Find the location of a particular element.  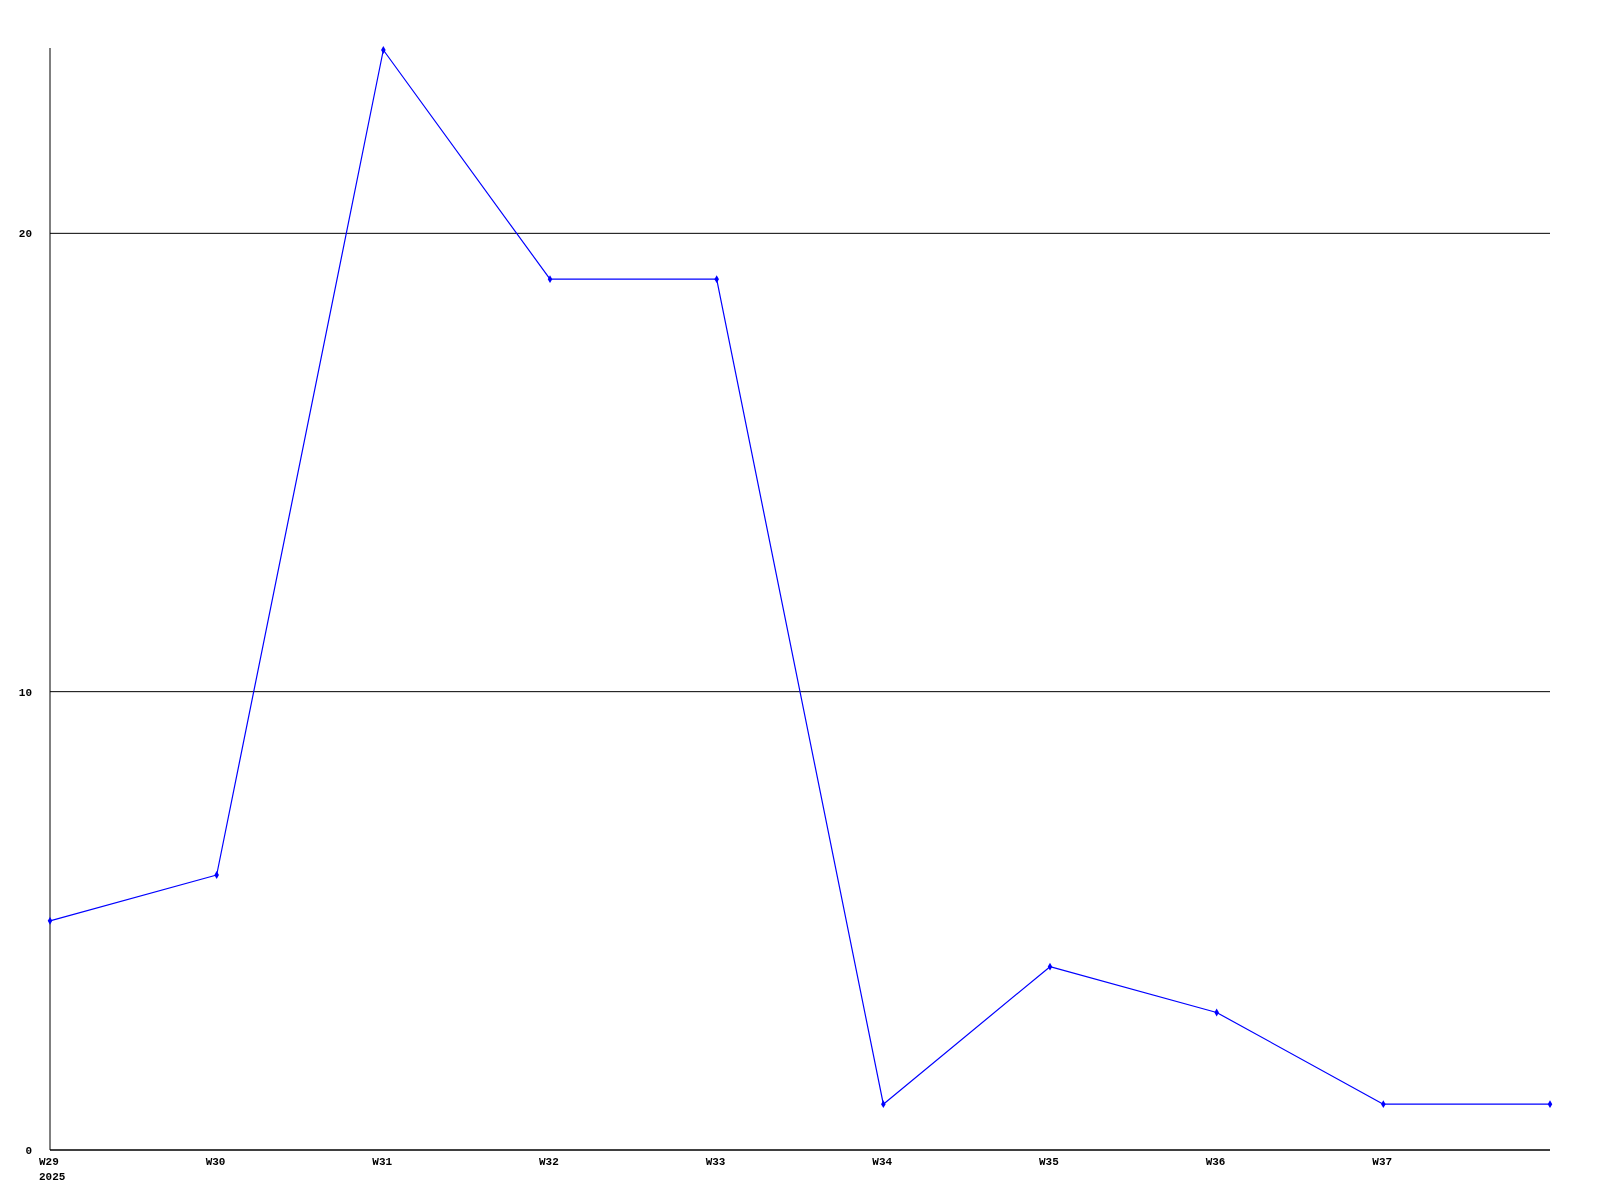

x-tick-label: W31 is located at coordinates (382, 1162).